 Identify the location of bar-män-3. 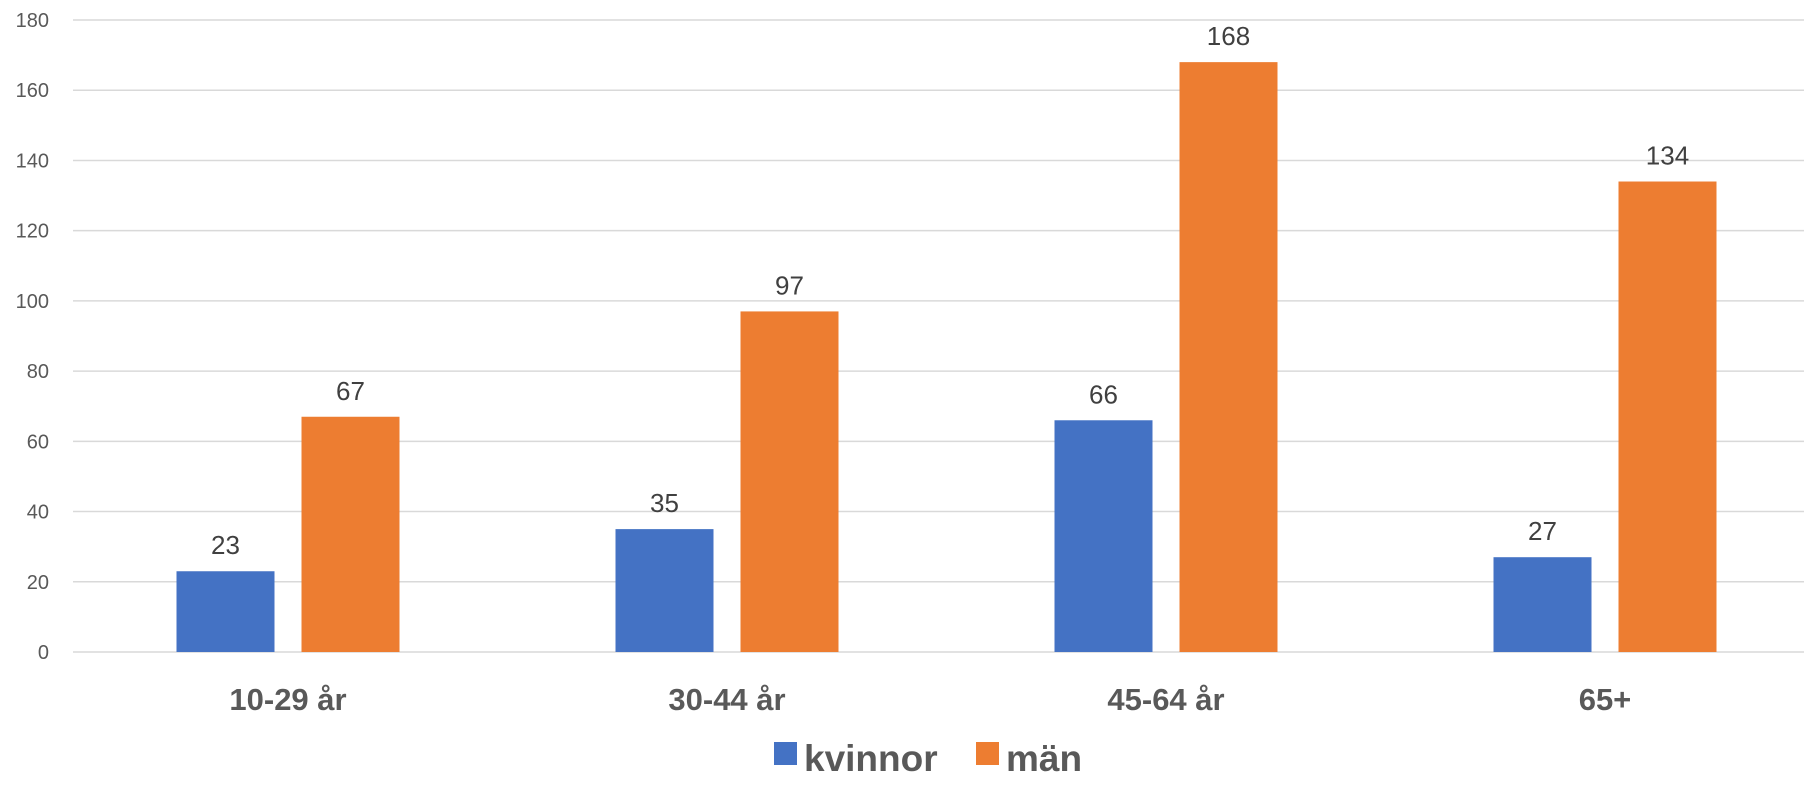
(1228, 357).